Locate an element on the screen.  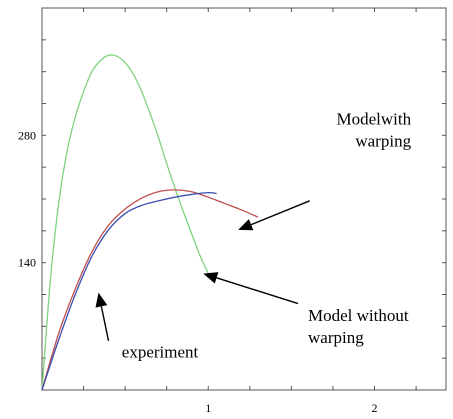
x-tick-label: 2 is located at coordinates (375, 408).